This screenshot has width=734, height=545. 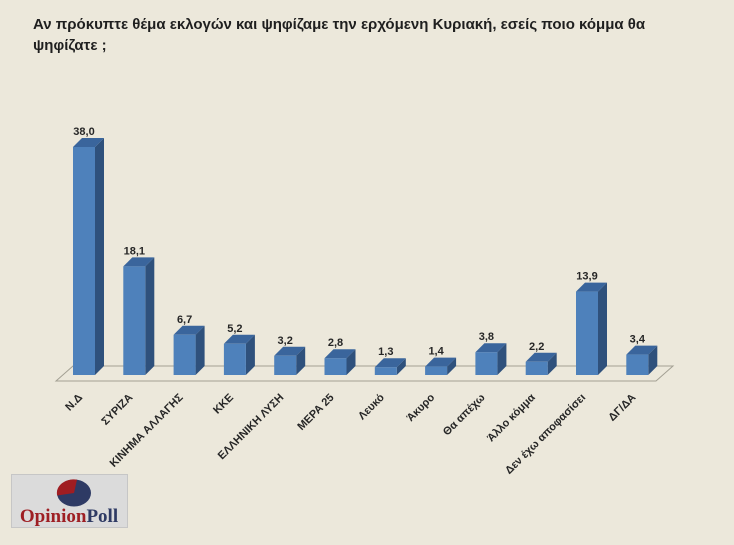 I want to click on chart-bar: 38,0 Ν.Δ, so click(x=83, y=269).